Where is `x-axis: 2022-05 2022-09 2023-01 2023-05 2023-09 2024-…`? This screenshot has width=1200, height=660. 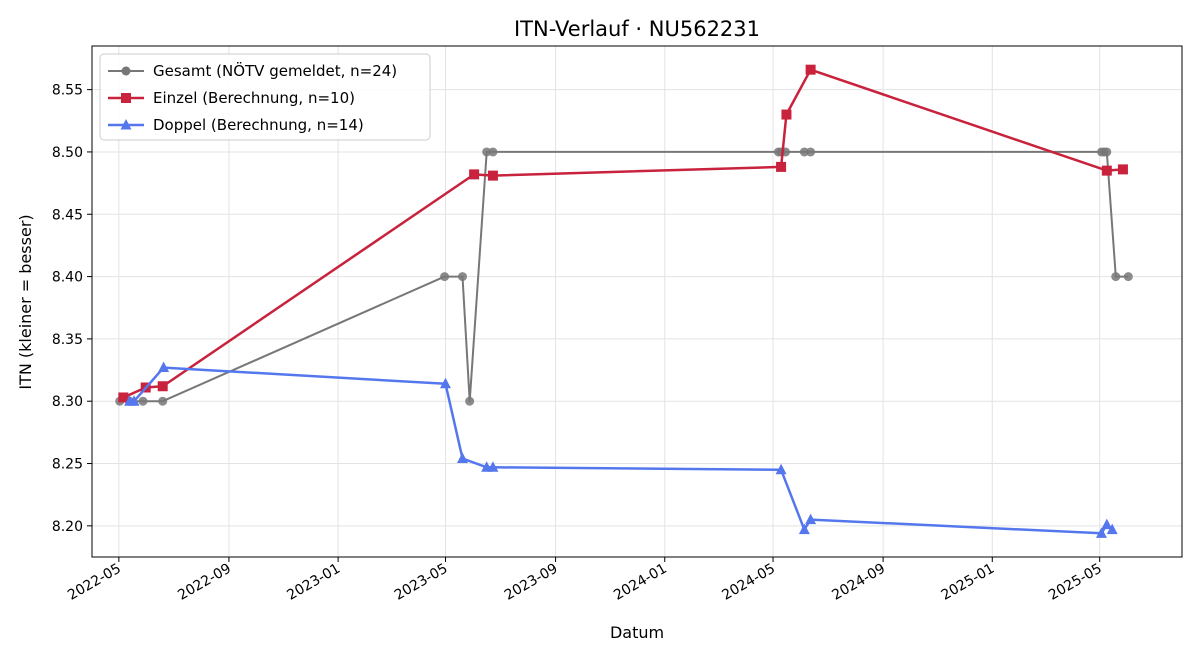
x-axis: 2022-05 2022-09 2023-01 2023-05 2023-09 2024-… is located at coordinates (585, 580).